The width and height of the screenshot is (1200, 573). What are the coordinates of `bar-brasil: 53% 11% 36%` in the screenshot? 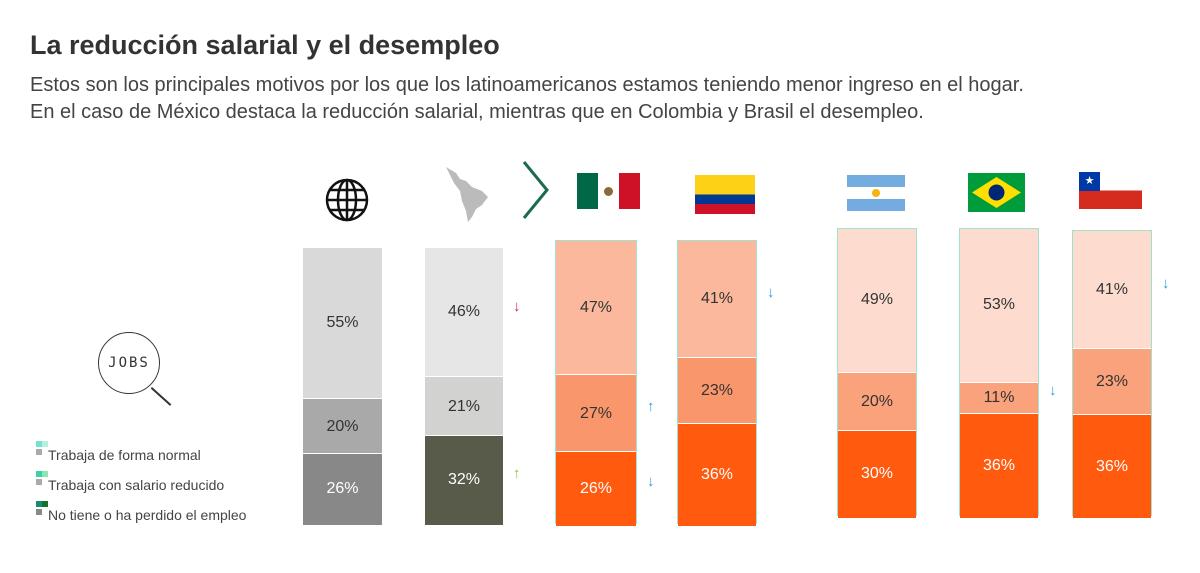 It's located at (999, 373).